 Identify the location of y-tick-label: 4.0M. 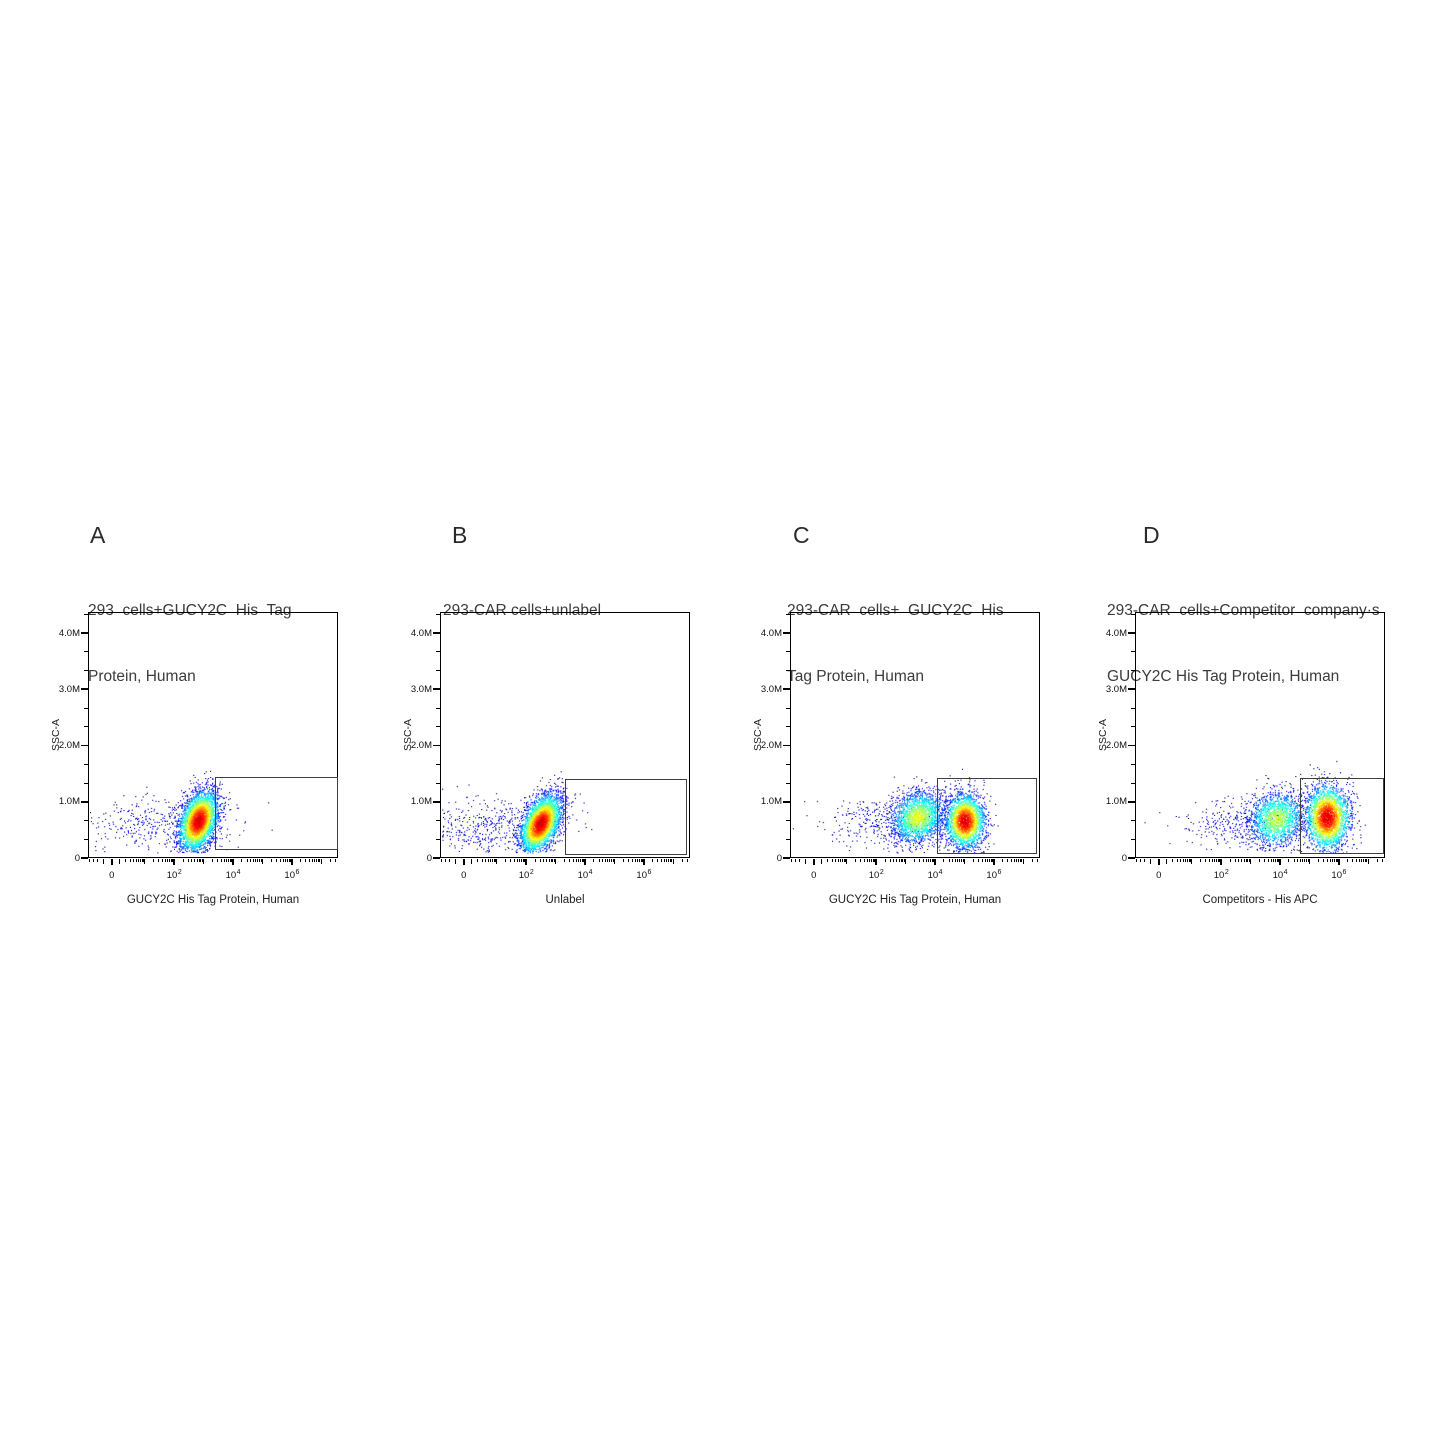
(421, 633).